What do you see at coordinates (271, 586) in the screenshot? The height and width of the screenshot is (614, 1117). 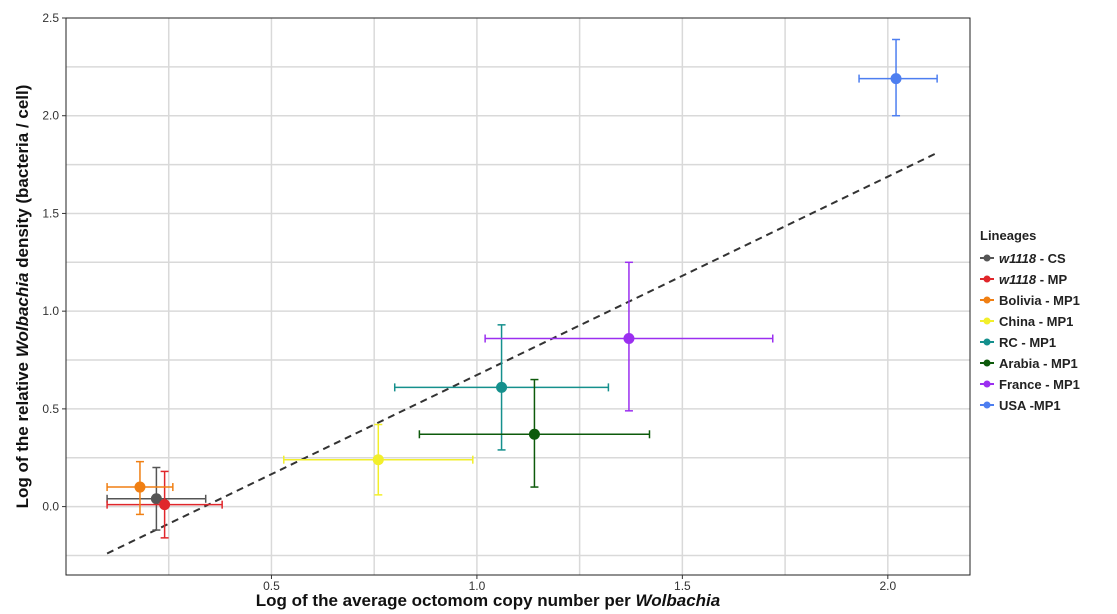 I see `x-tick-label: 0.5` at bounding box center [271, 586].